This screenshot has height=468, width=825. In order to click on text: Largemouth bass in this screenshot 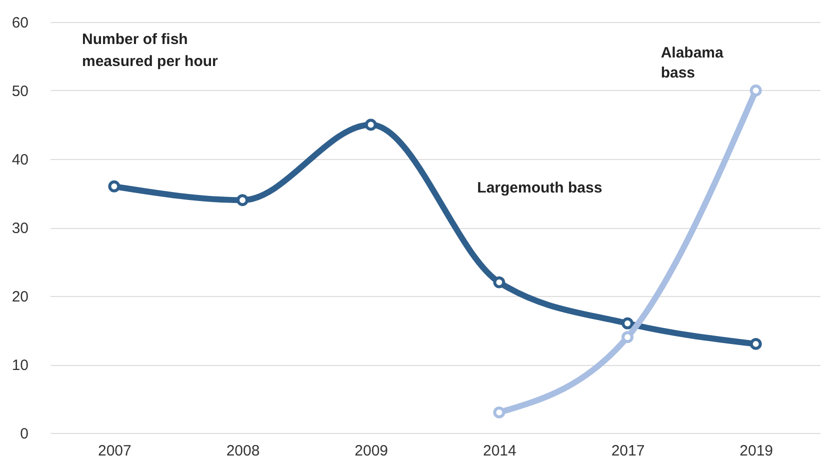, I will do `click(539, 187)`.